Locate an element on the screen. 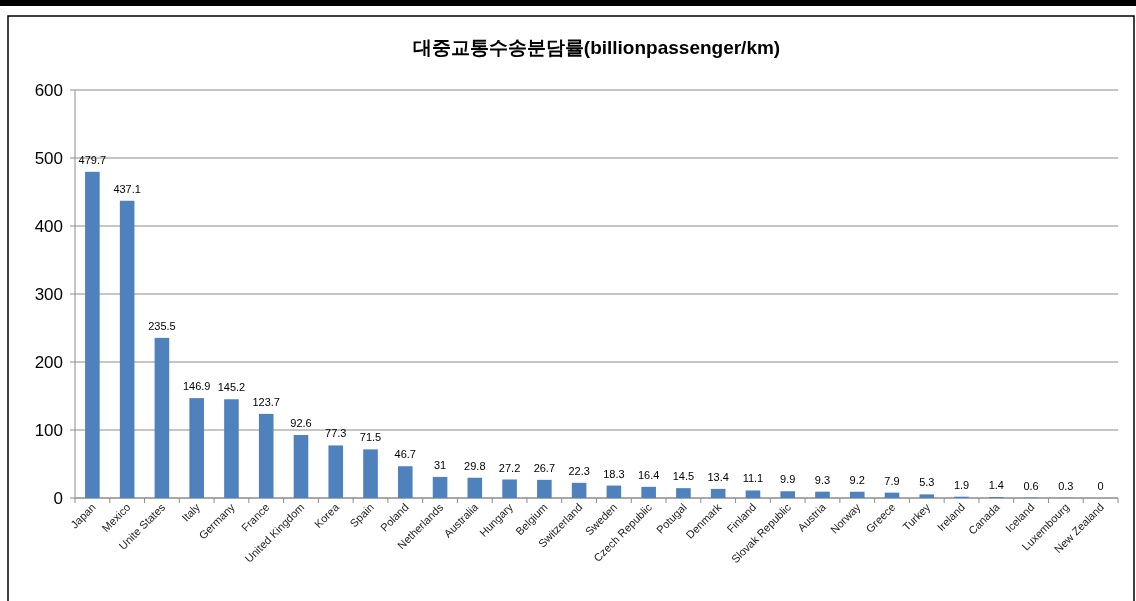  y-tick-label: 200 is located at coordinates (48, 362).